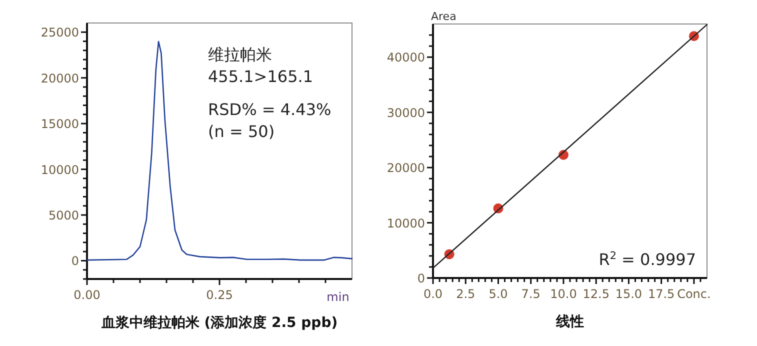 This screenshot has height=346, width=757. Describe the element at coordinates (694, 294) in the screenshot. I see `x-tick-label: Conc.` at that location.